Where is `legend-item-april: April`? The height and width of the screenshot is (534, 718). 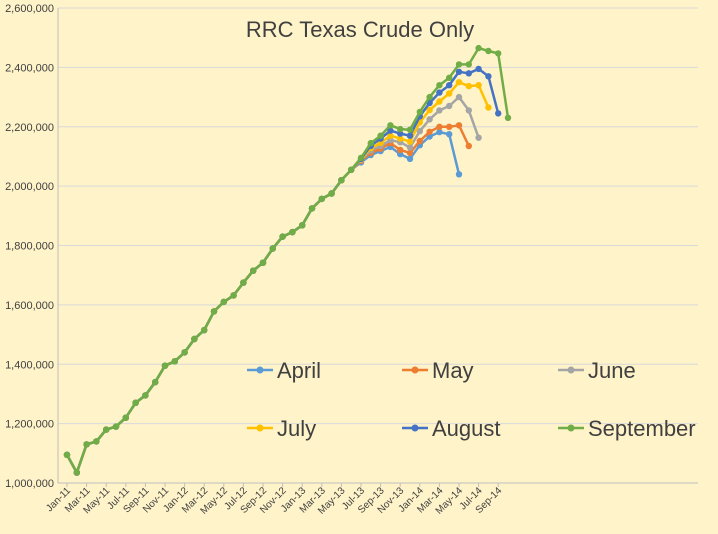
legend-item-april: April is located at coordinates (284, 370).